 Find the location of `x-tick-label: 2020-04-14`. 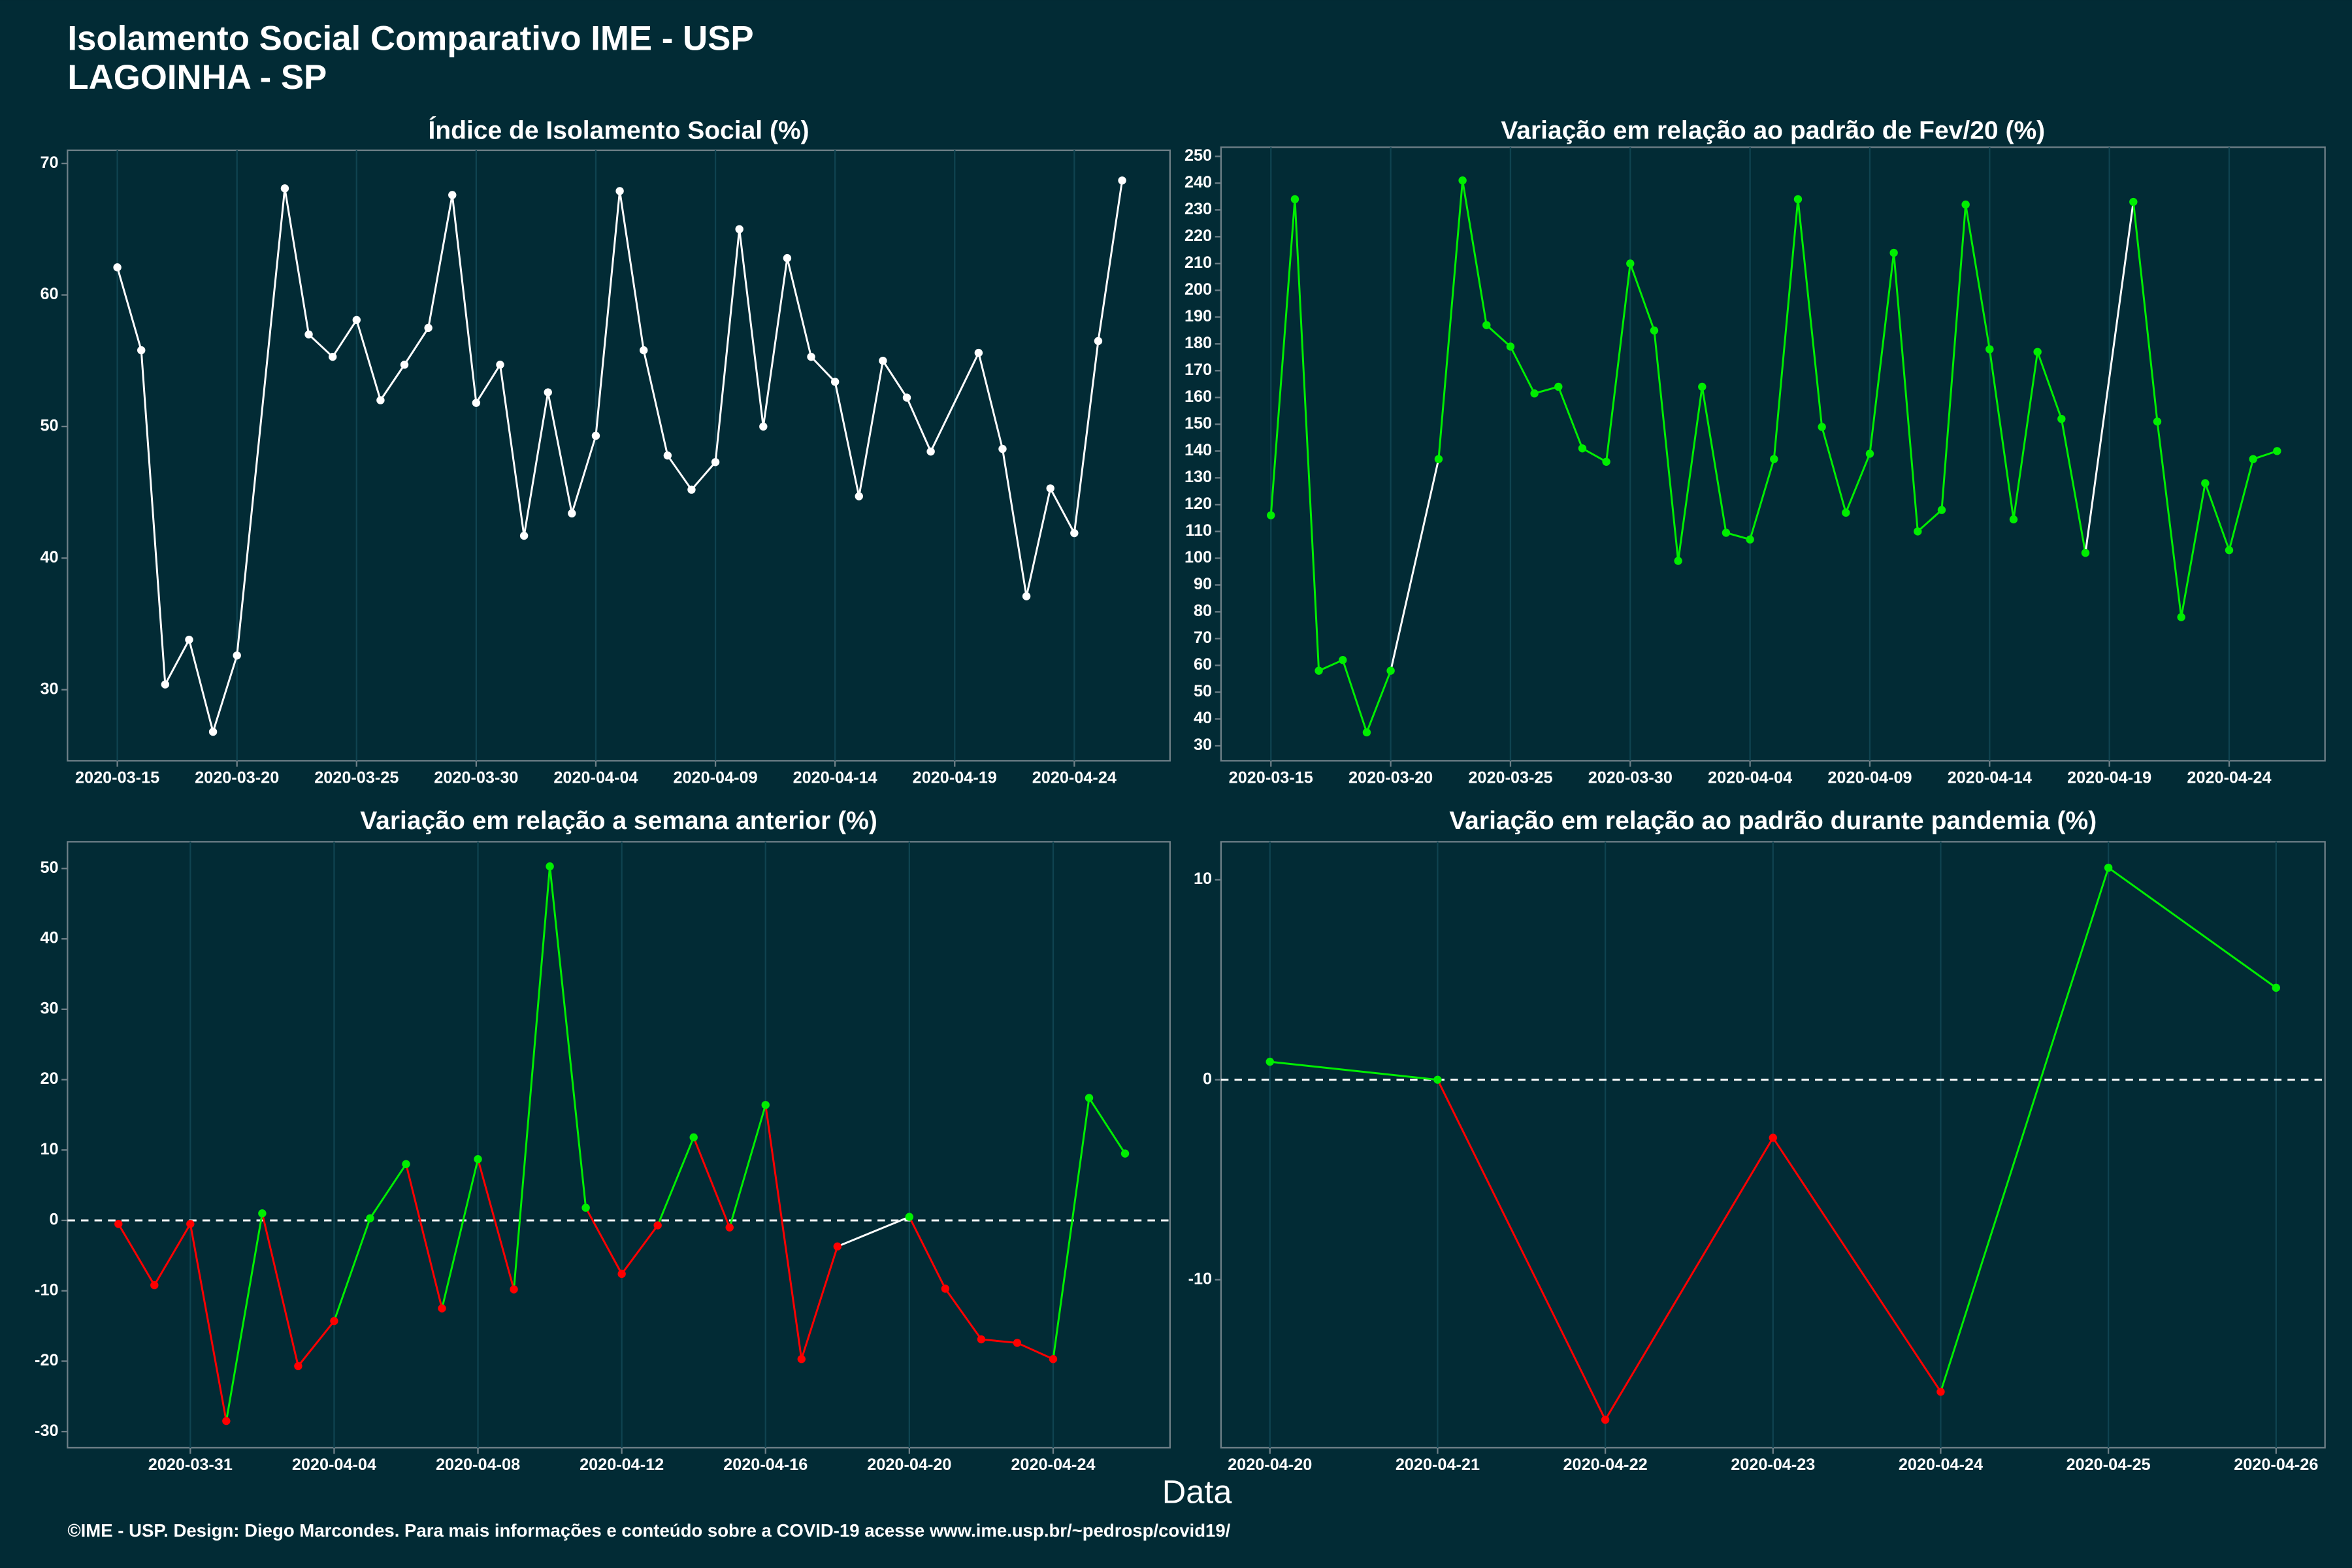

x-tick-label: 2020-04-14 is located at coordinates (835, 778).